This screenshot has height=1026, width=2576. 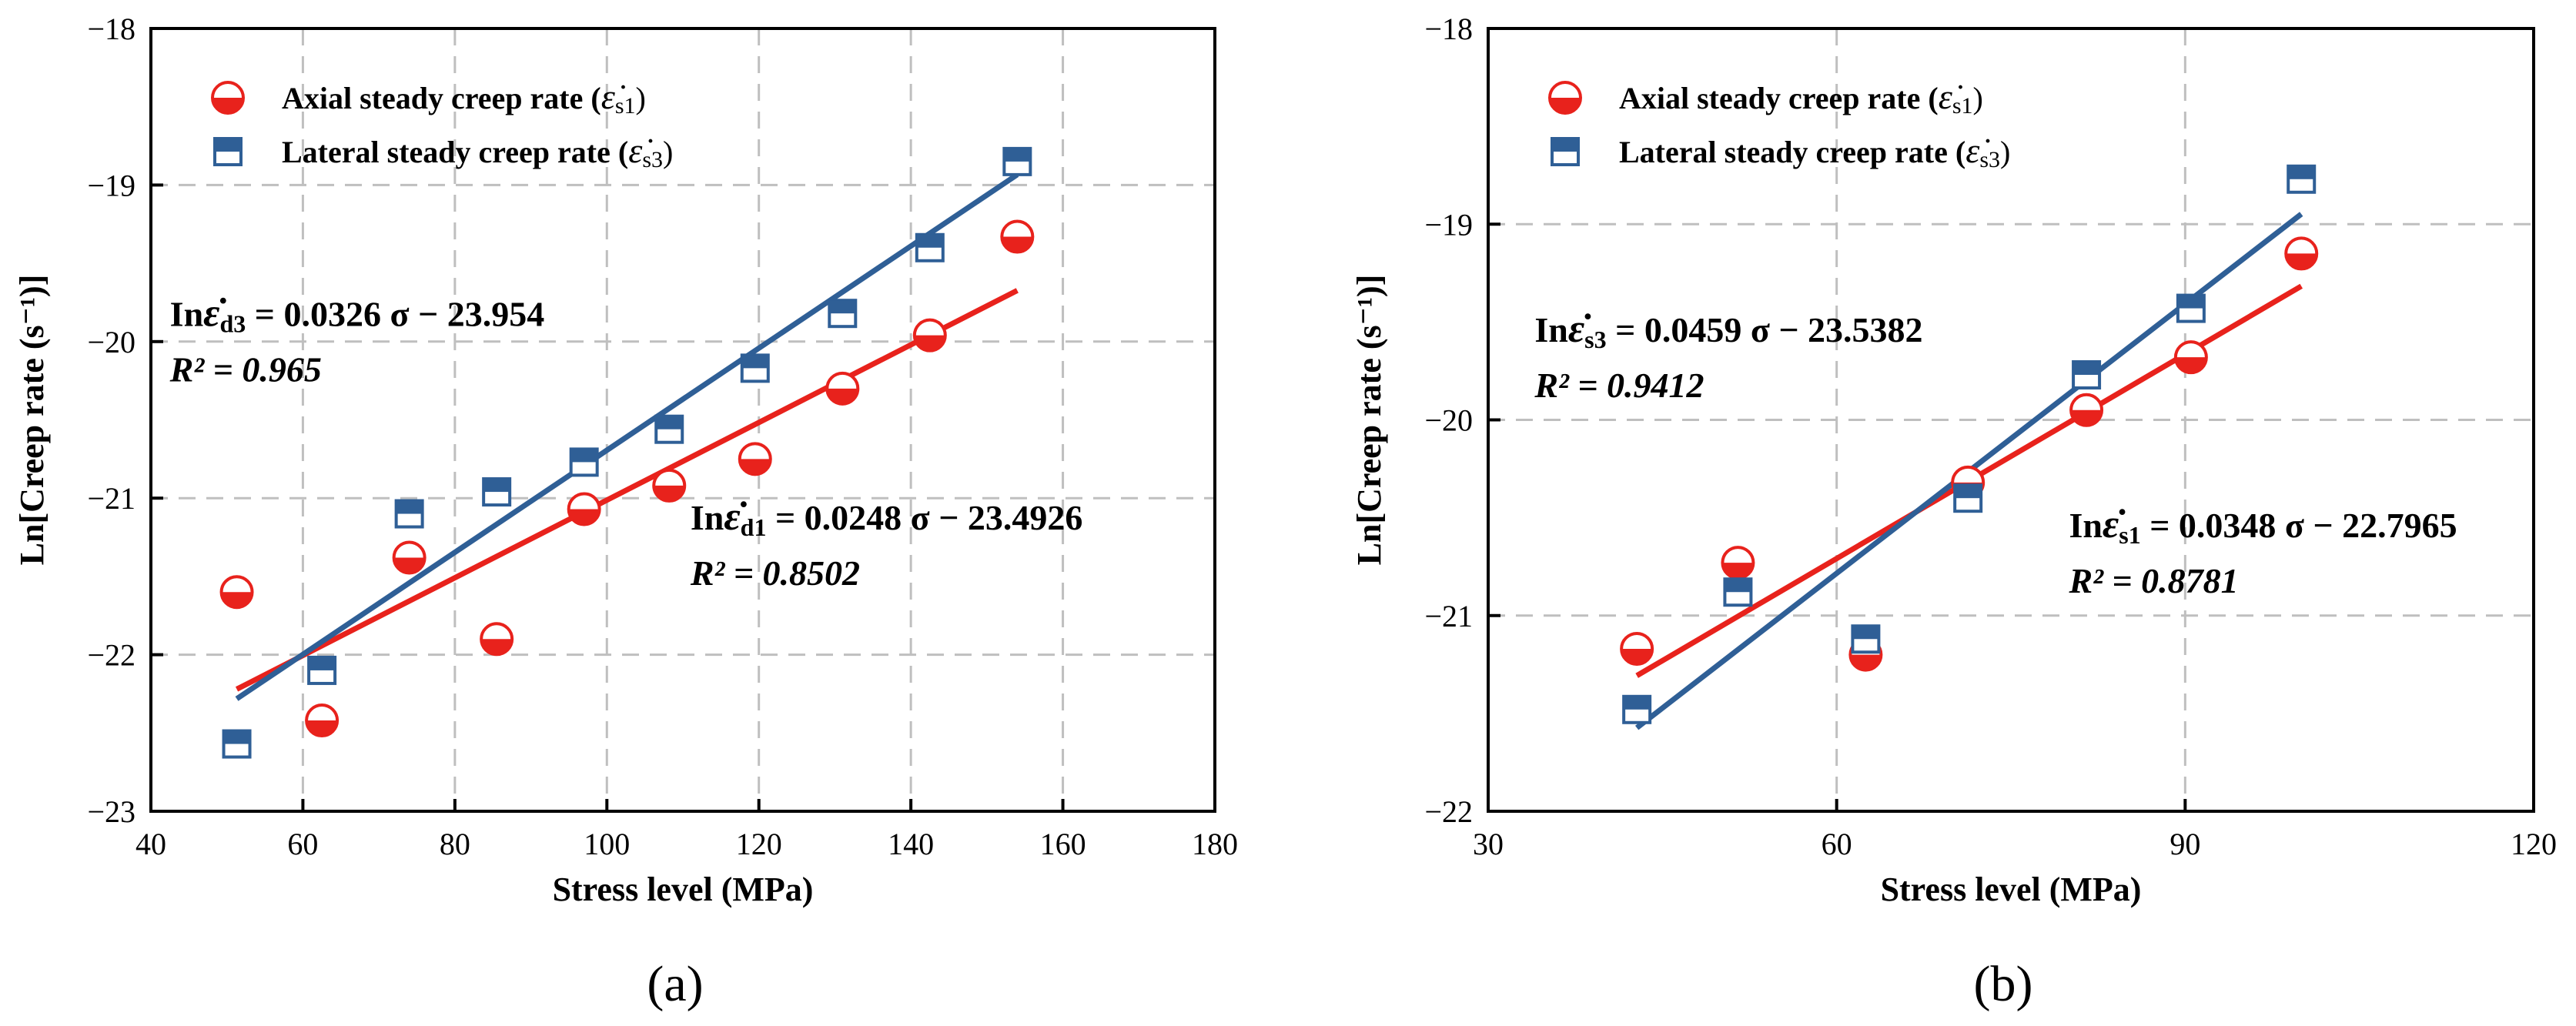 What do you see at coordinates (1962, 106) in the screenshot?
I see `legend-subscript: s1` at bounding box center [1962, 106].